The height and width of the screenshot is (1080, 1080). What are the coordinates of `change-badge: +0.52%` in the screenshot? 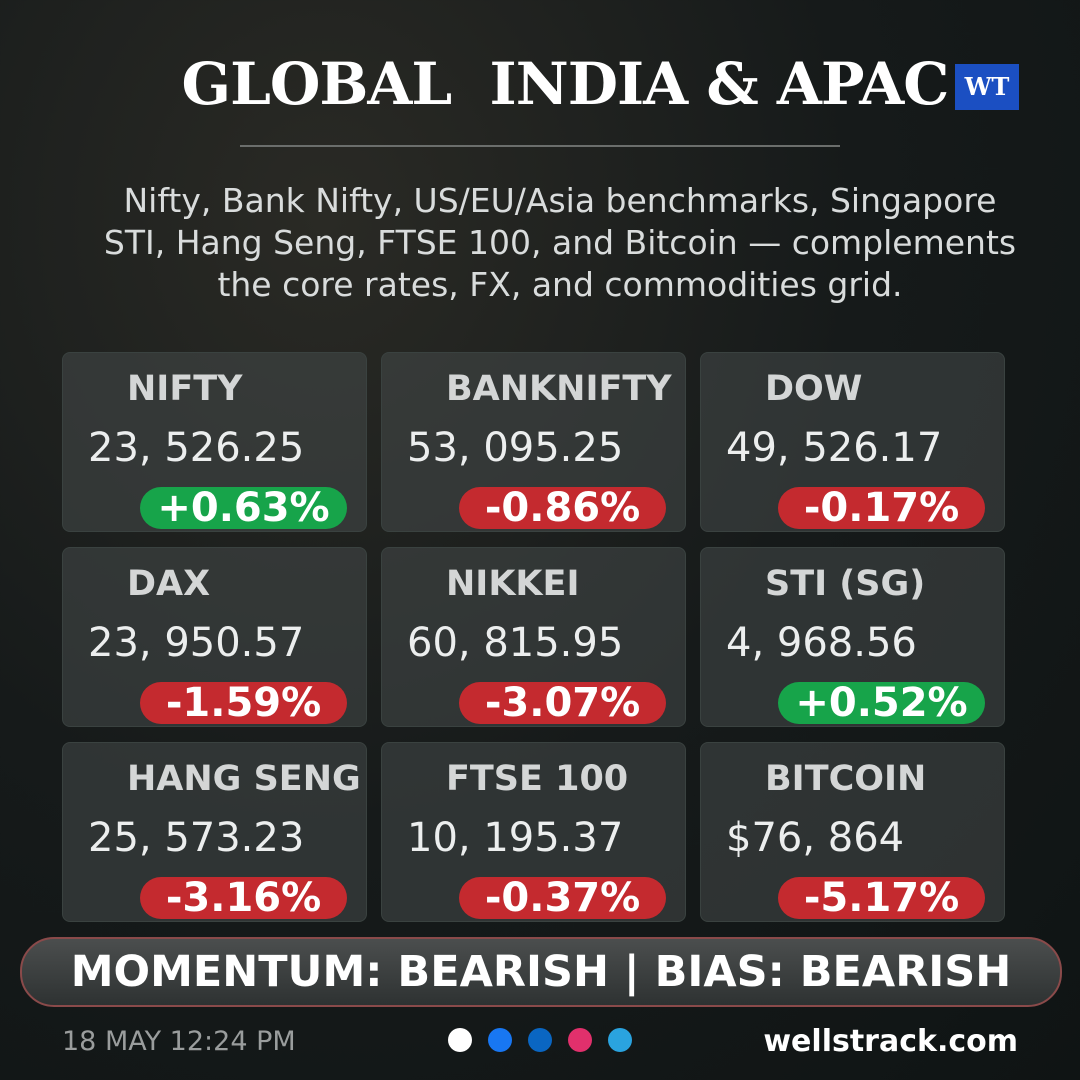 It's located at (881, 703).